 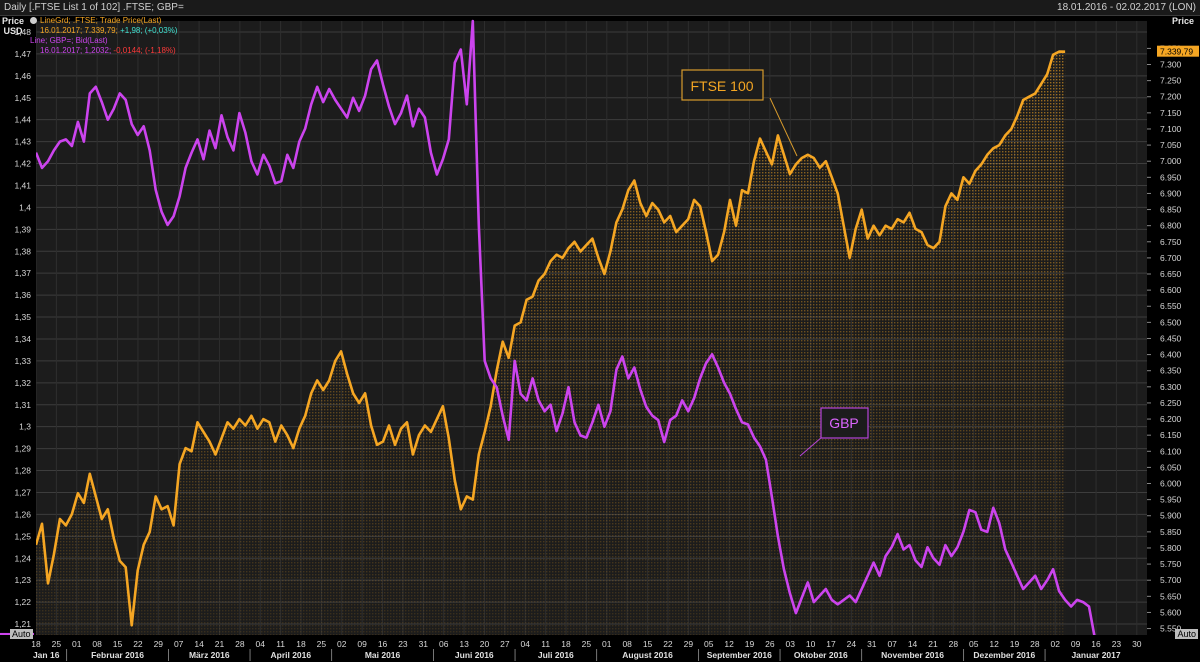 I want to click on left-axis-title: Price USD, so click(x=13, y=26).